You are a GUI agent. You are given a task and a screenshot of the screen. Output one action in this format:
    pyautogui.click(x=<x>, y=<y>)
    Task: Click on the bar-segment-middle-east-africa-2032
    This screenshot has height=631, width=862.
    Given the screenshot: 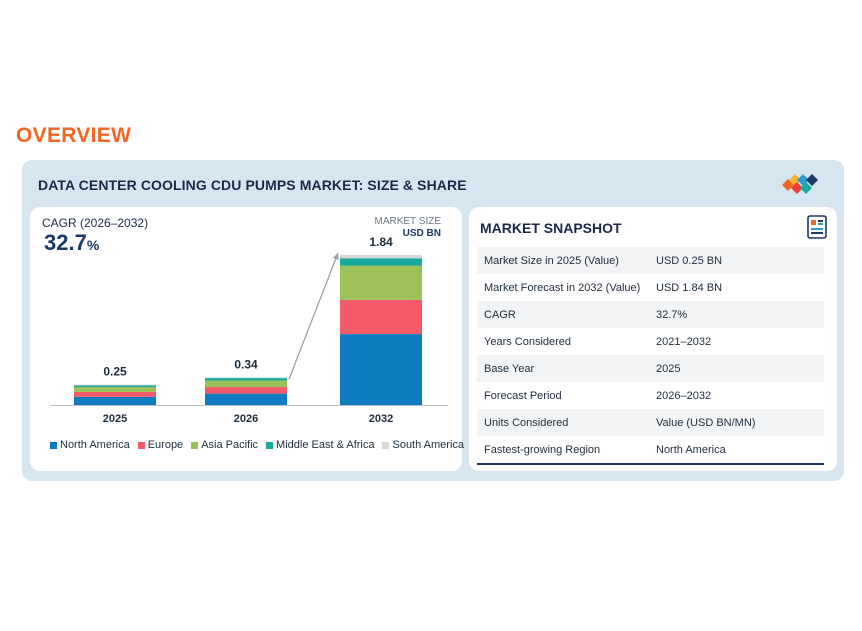 What is the action you would take?
    pyautogui.click(x=381, y=262)
    